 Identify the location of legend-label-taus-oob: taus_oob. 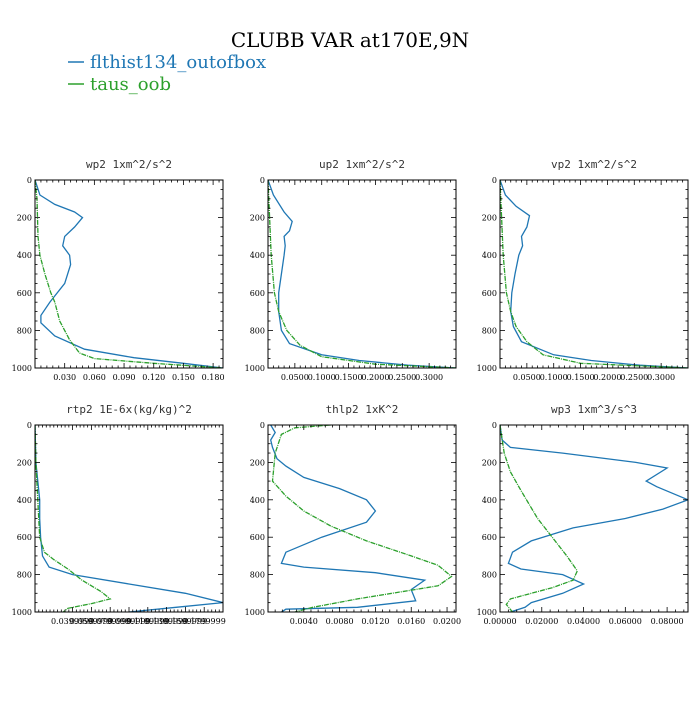
(130, 84).